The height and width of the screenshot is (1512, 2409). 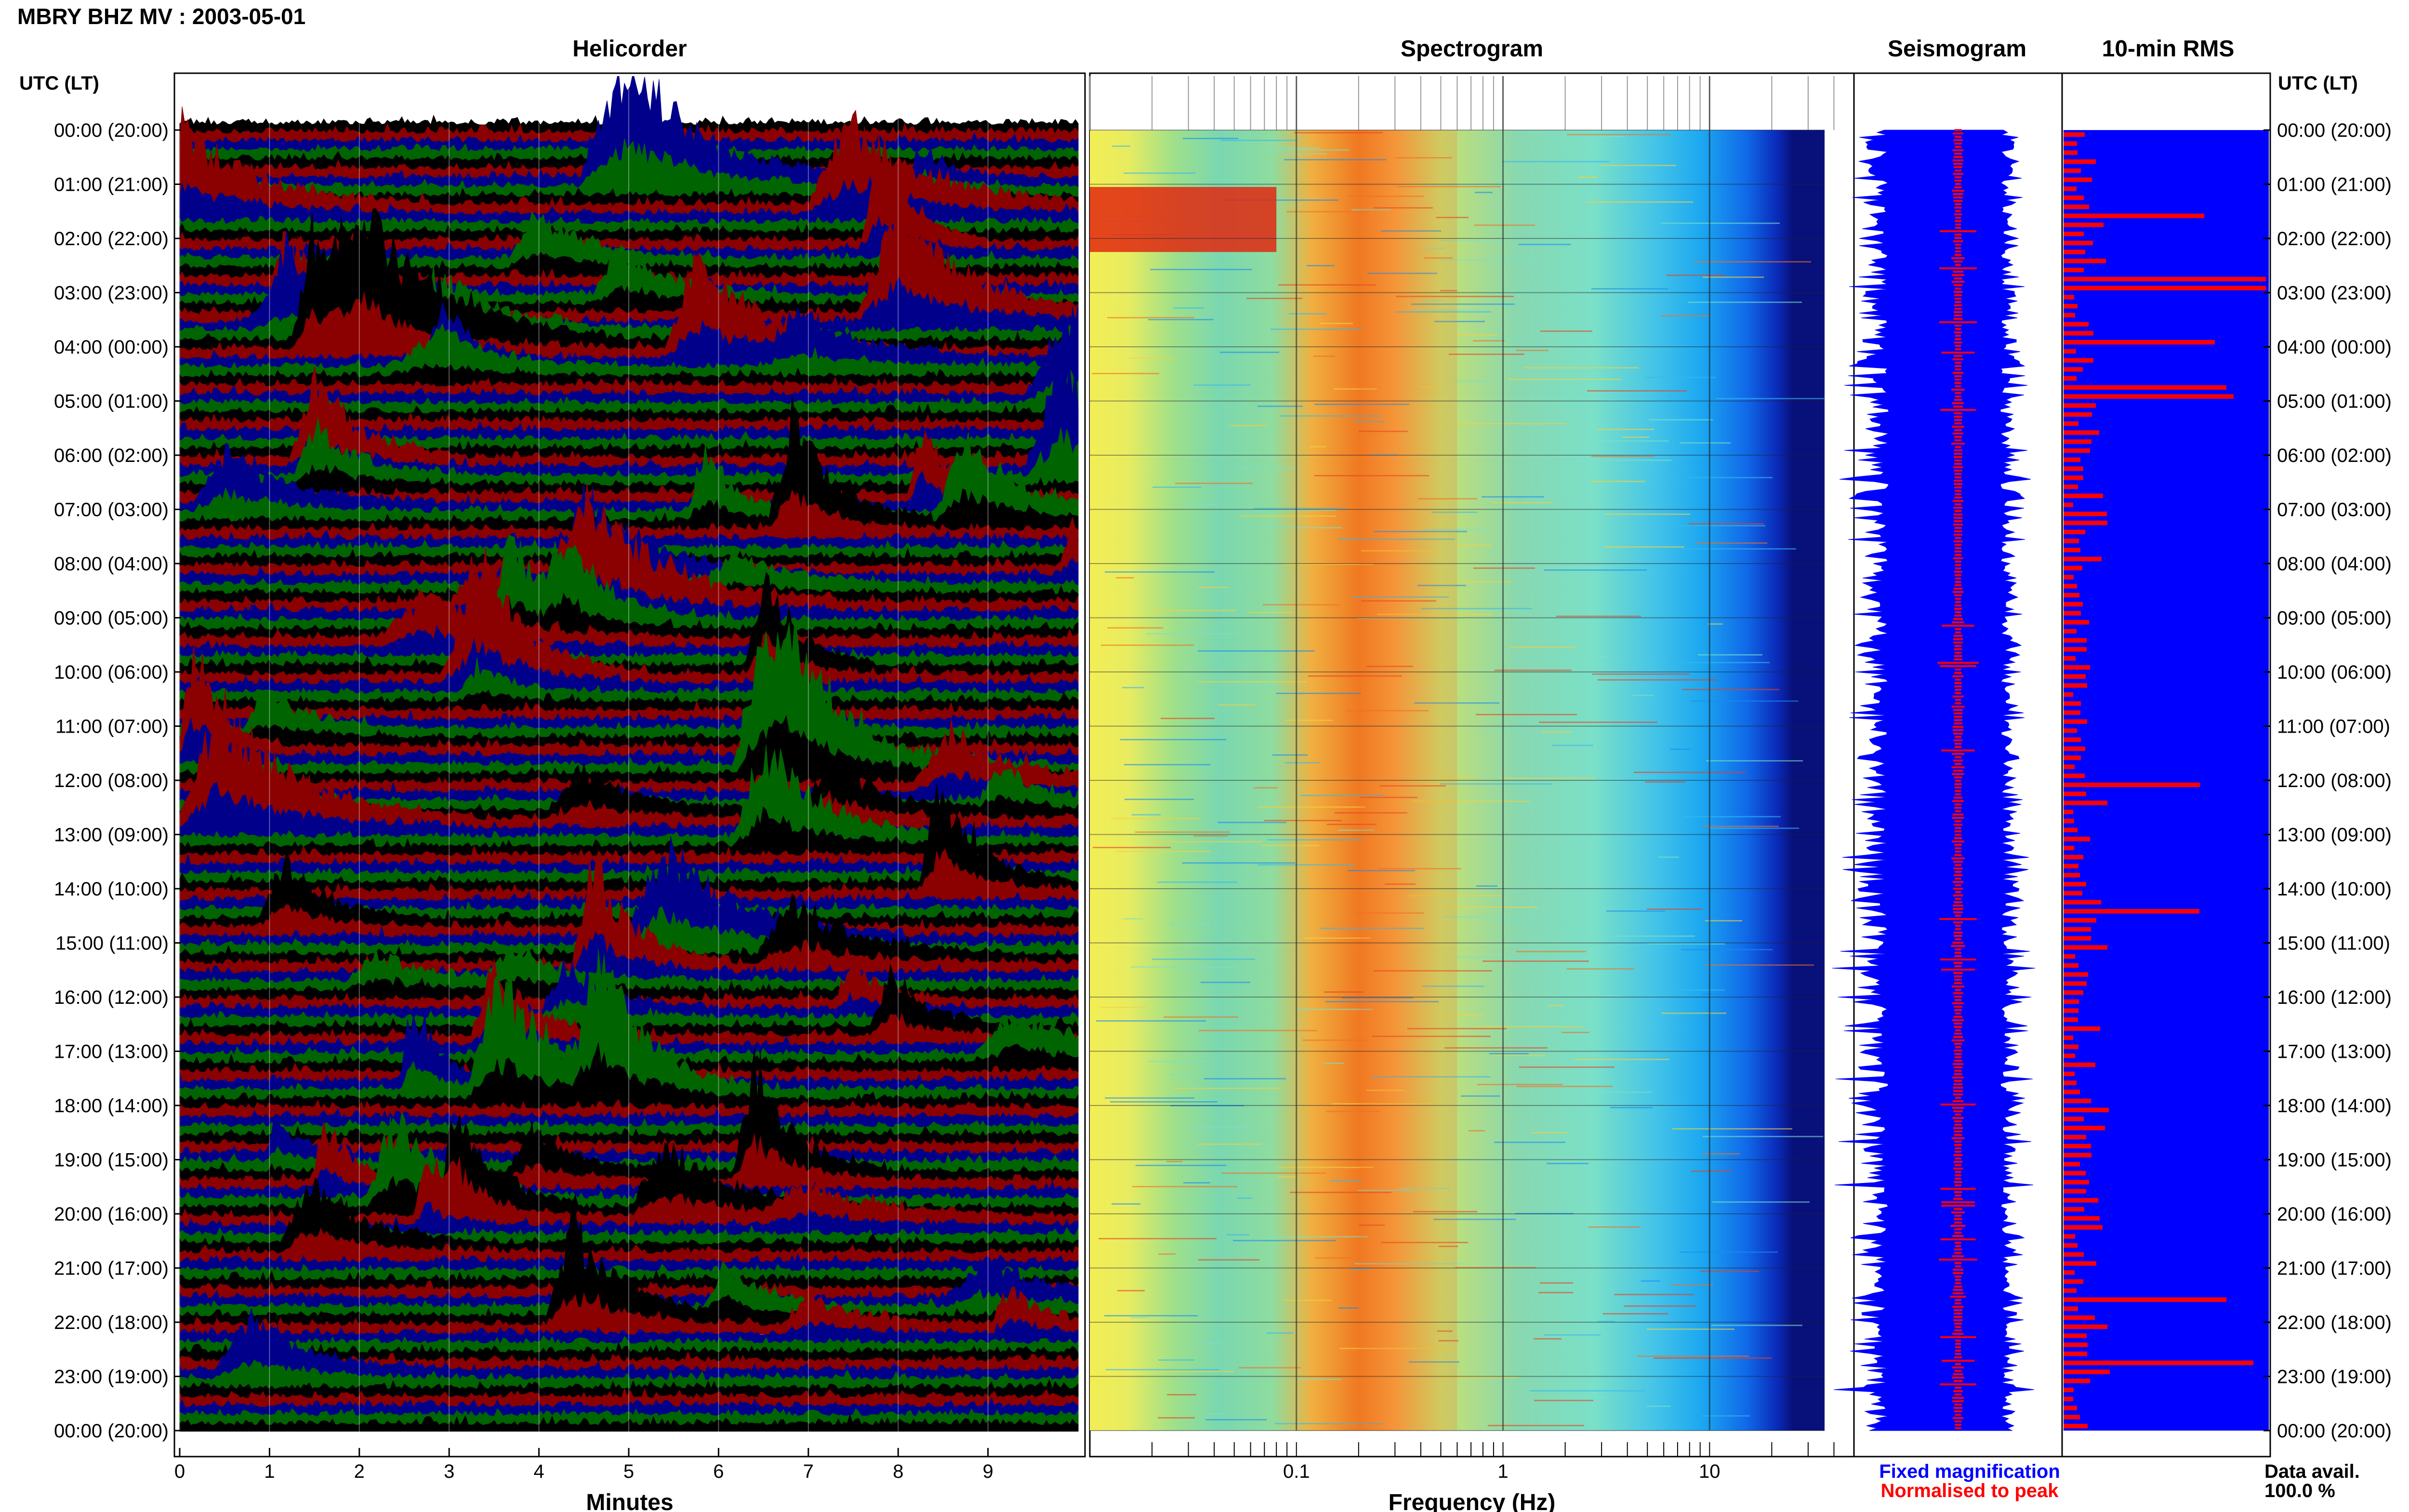 I want to click on hour-label-right: 14:00 (10:00), so click(x=2334, y=889).